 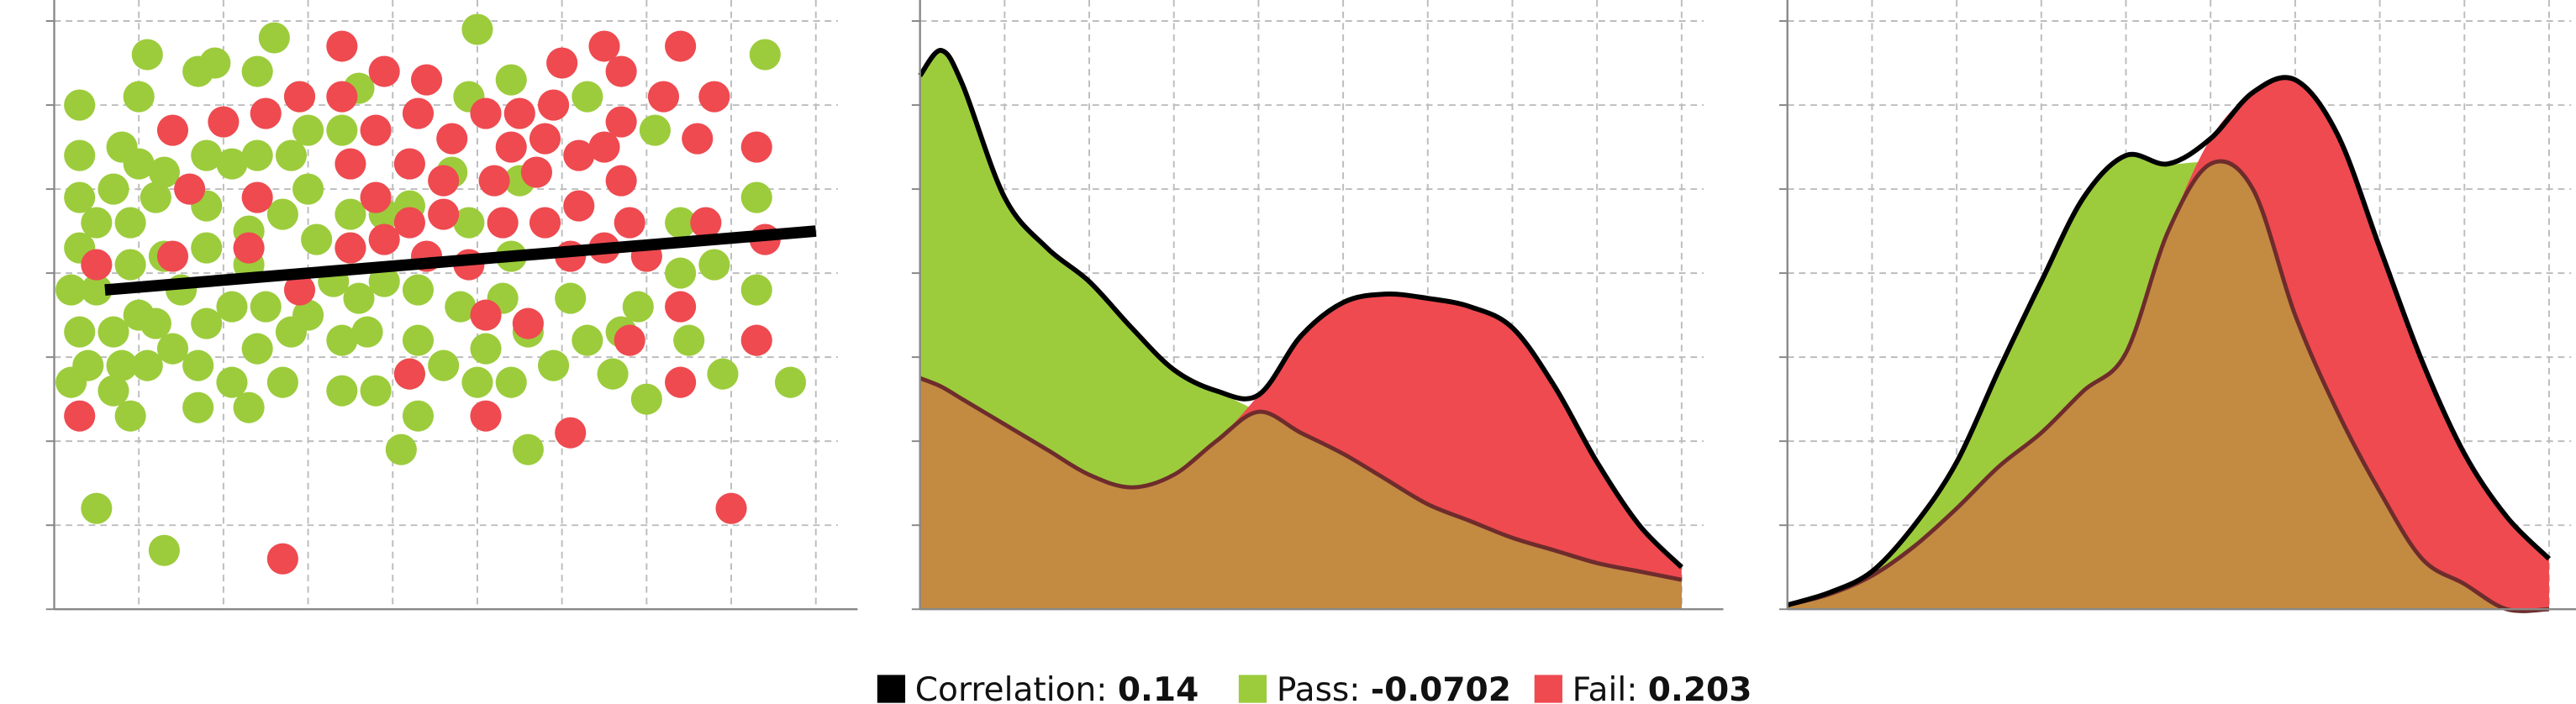 What do you see at coordinates (1441, 687) in the screenshot?
I see `legend-value: -0.0702` at bounding box center [1441, 687].